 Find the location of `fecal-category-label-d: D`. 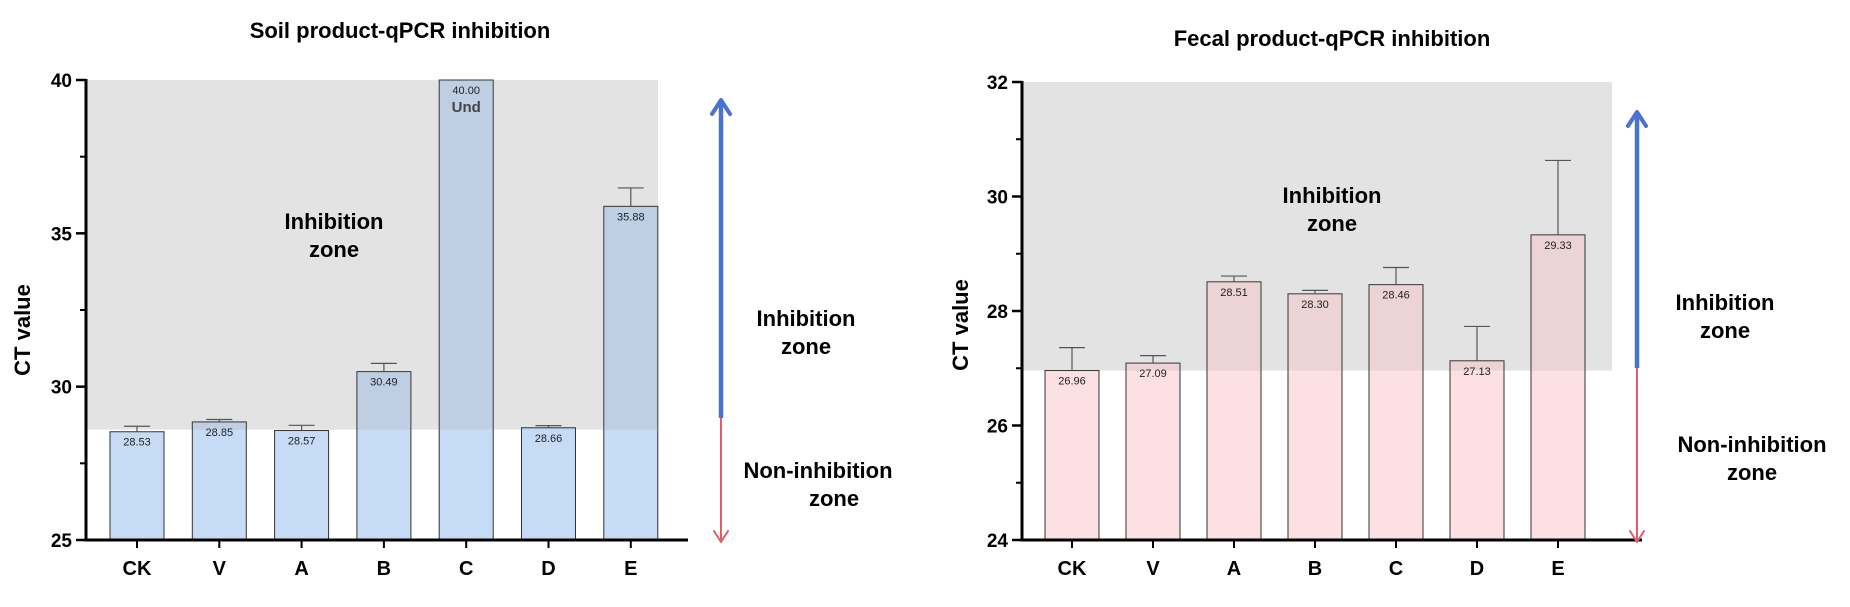

fecal-category-label-d: D is located at coordinates (1477, 569).